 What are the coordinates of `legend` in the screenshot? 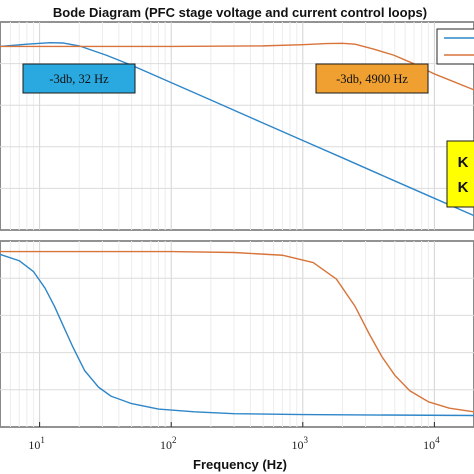 It's located at (455, 46).